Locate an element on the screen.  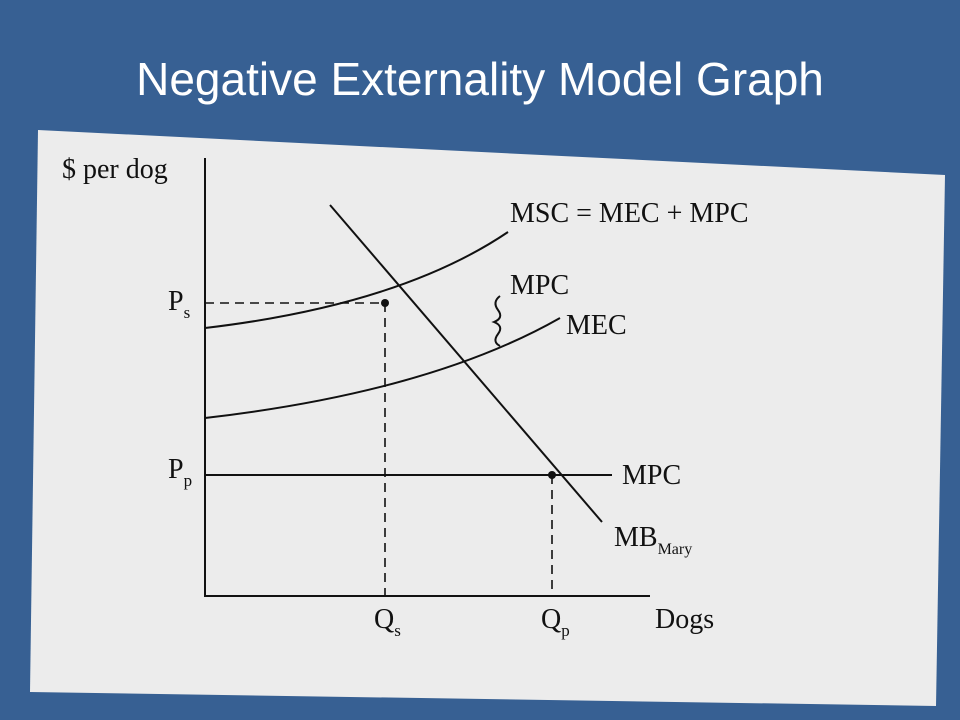
slide-title: Negative Externality Model Graph is located at coordinates (480, 79).